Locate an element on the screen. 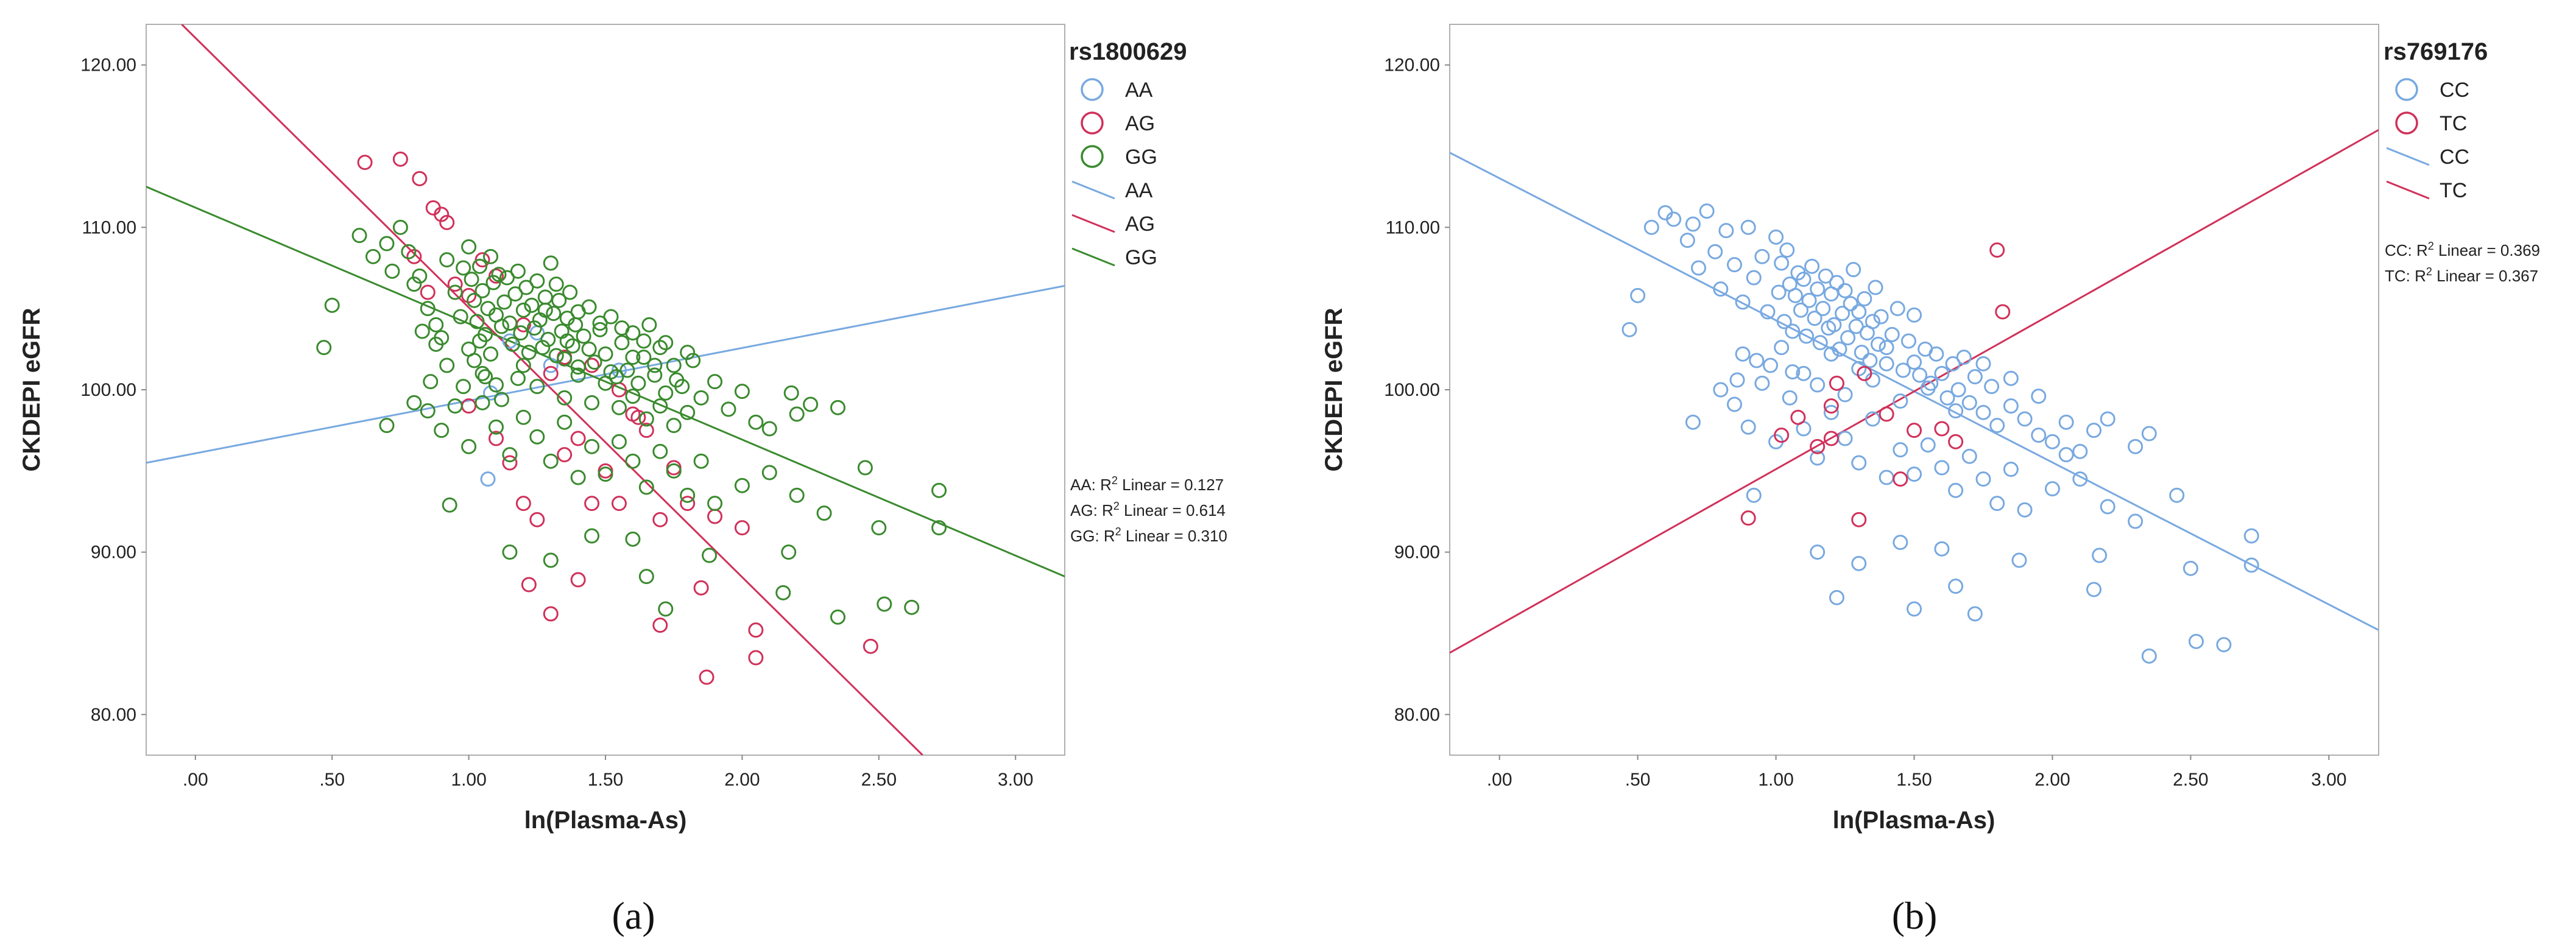  panel-label-b: (b) is located at coordinates (1915, 915).